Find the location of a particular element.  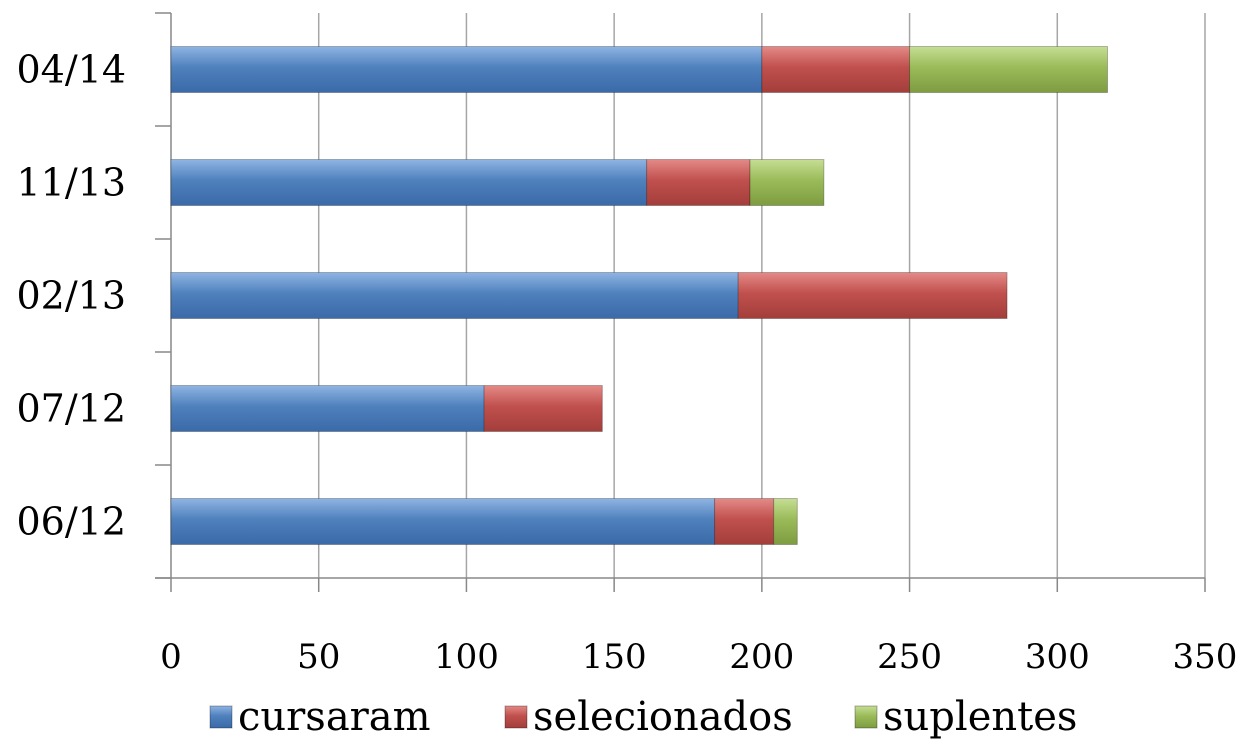

x-axis-tick-labels: 0 50 100 150 200 250 300 350 is located at coordinates (698, 657).